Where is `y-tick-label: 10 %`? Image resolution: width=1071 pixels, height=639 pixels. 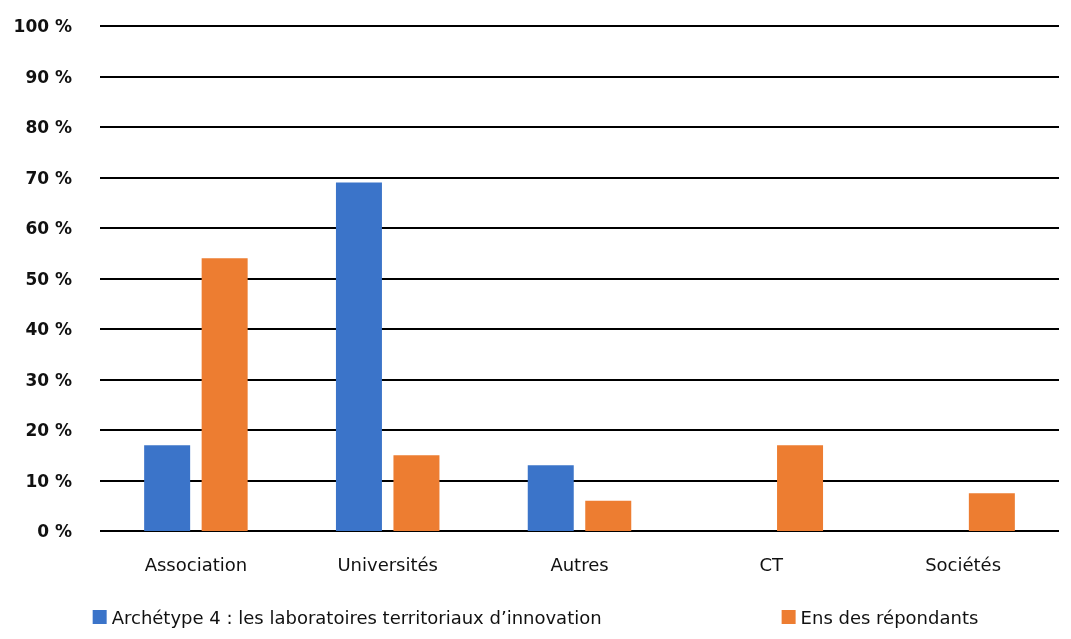
y-tick-label: 10 % is located at coordinates (48, 480).